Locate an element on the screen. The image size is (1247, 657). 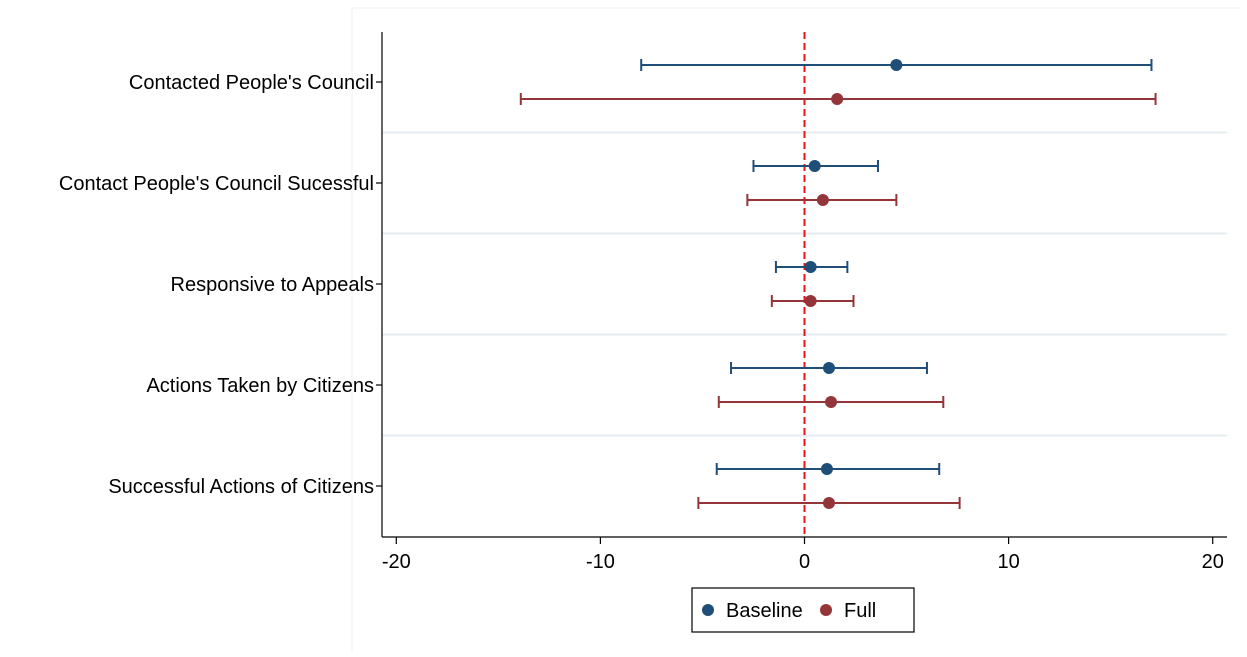
x-tick-label: 20 is located at coordinates (1213, 562).